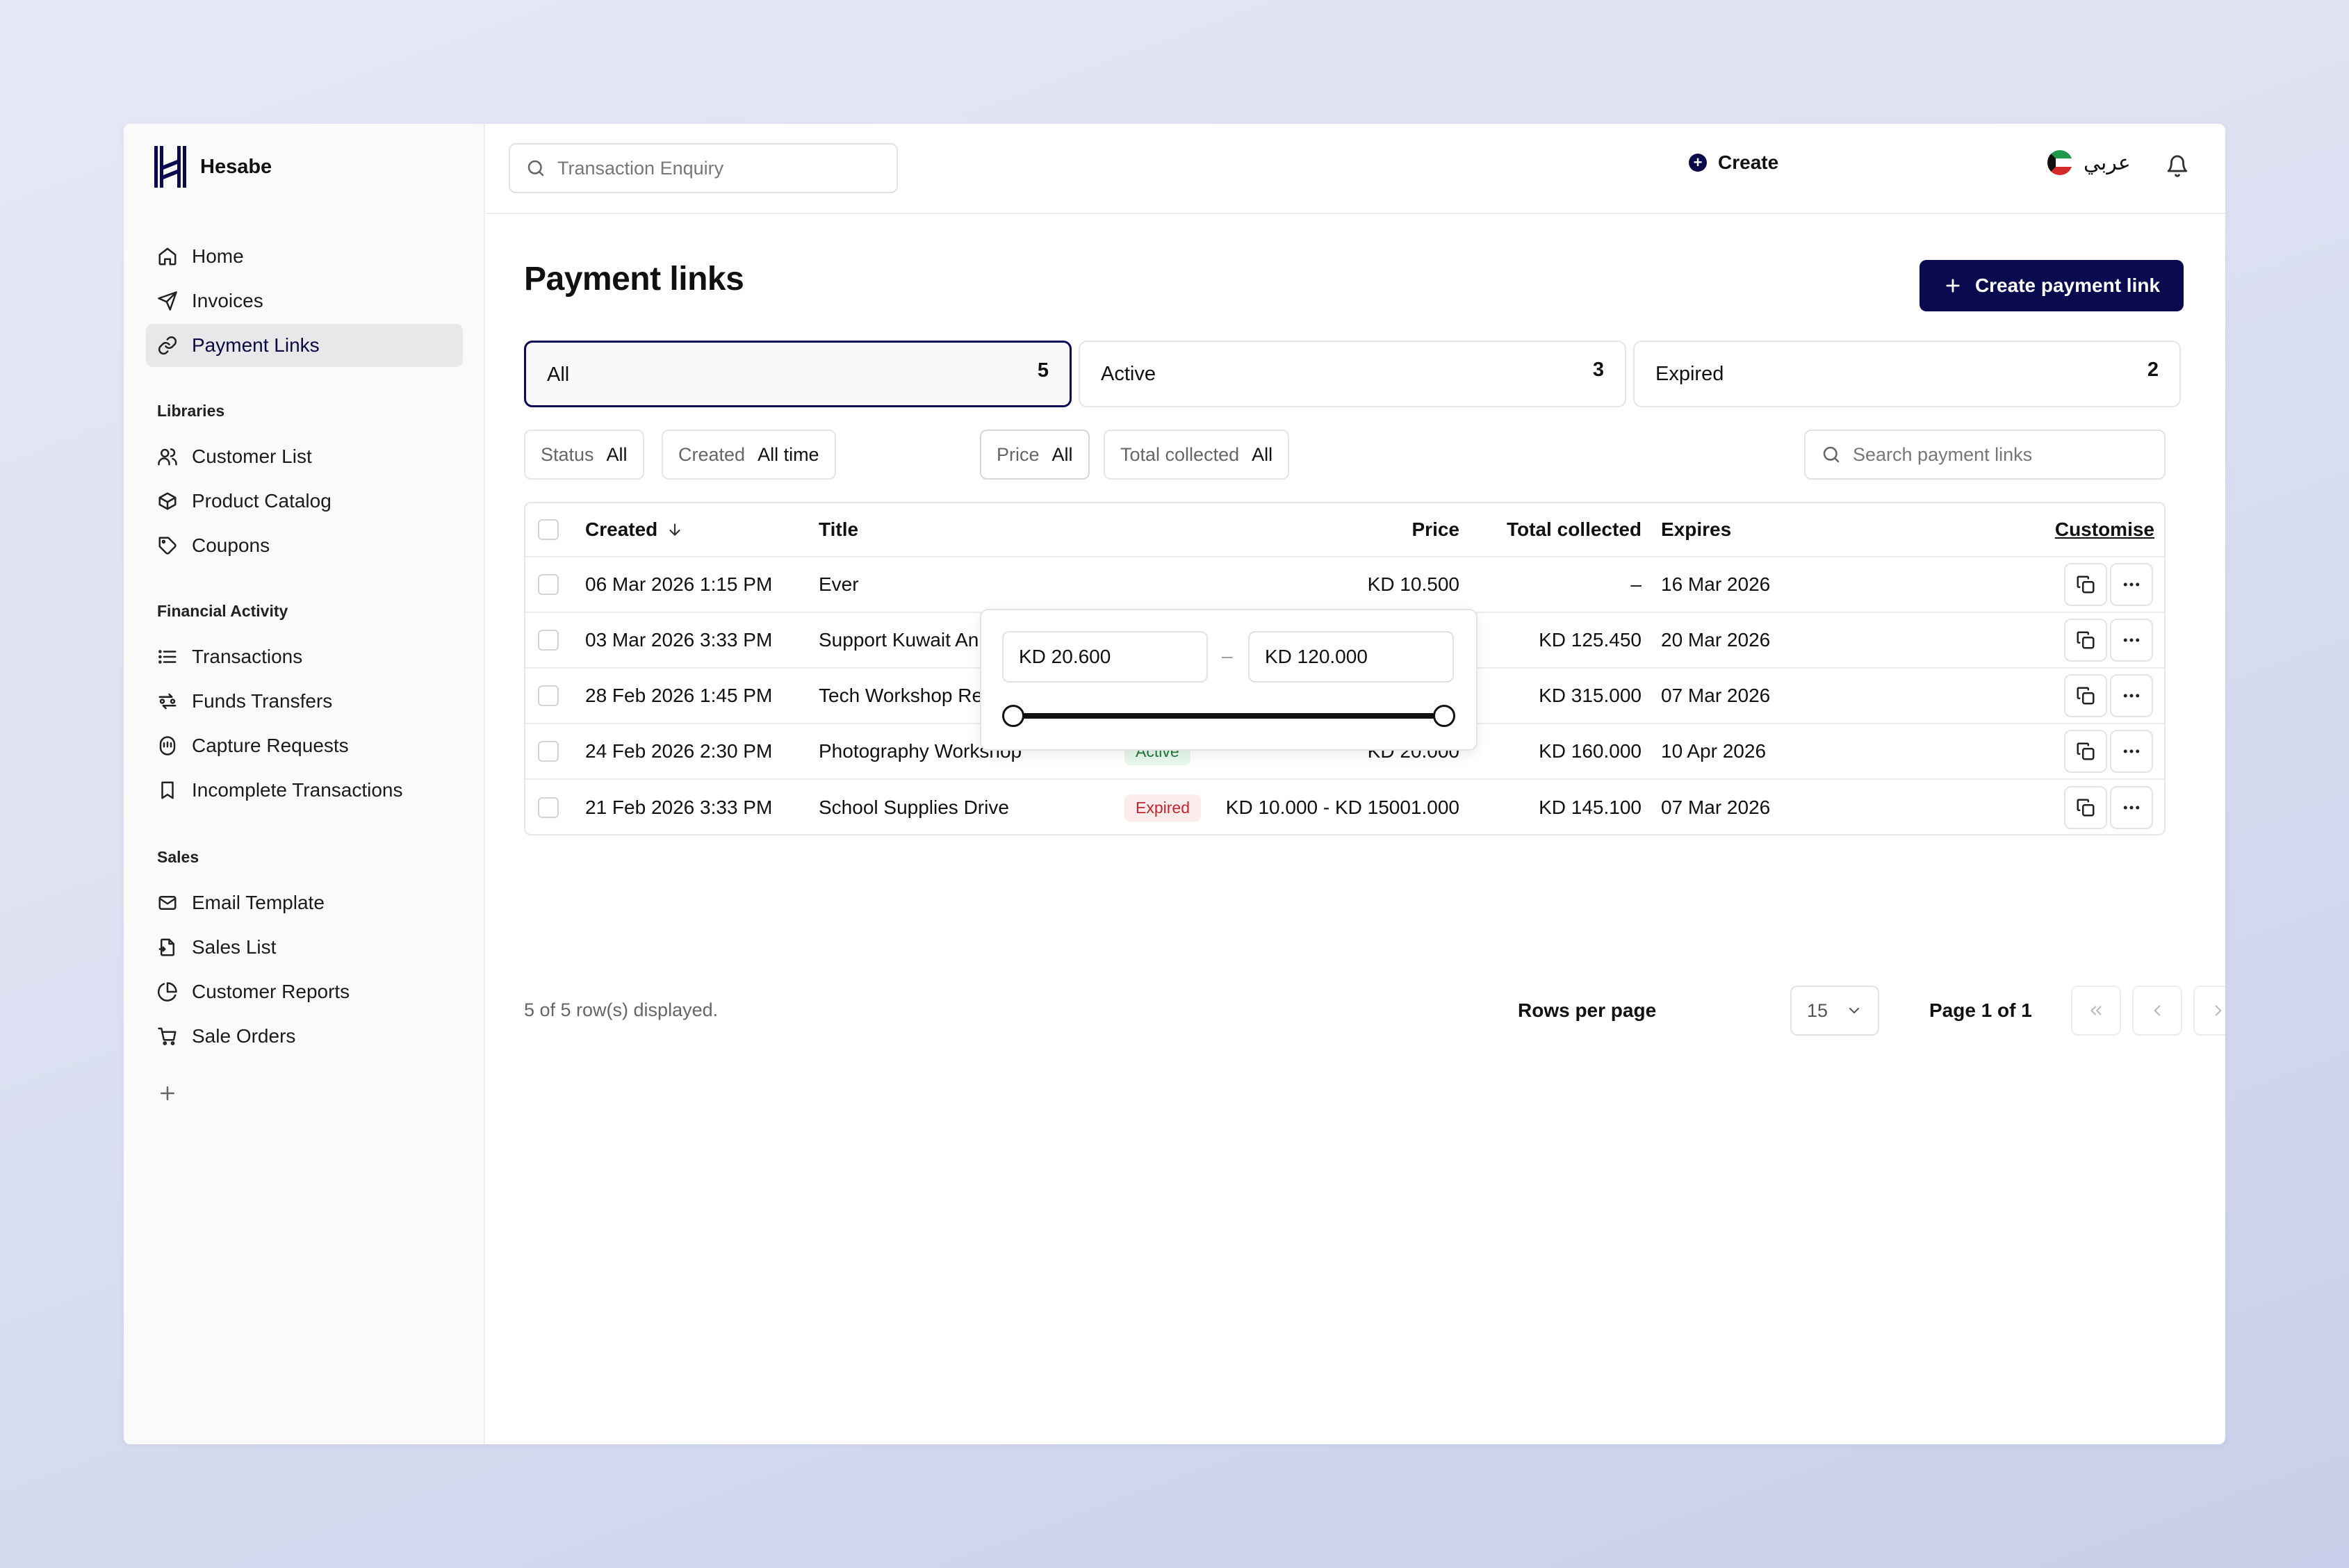 Image resolution: width=2349 pixels, height=1568 pixels. What do you see at coordinates (167, 701) in the screenshot?
I see `transfer-icon` at bounding box center [167, 701].